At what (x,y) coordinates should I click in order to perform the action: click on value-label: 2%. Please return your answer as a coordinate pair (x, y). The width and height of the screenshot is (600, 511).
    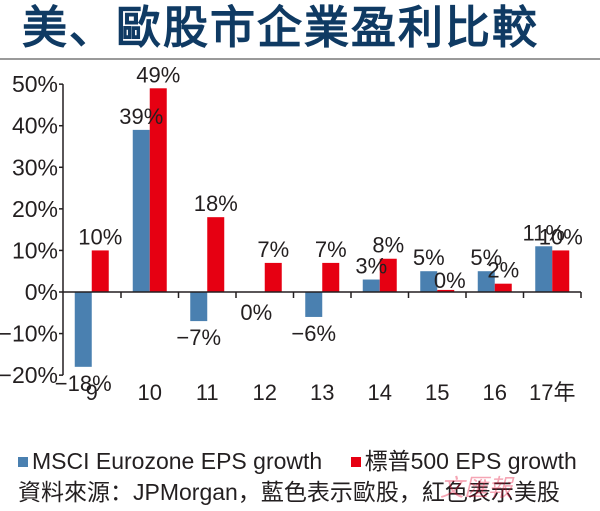
    Looking at the image, I should click on (503, 270).